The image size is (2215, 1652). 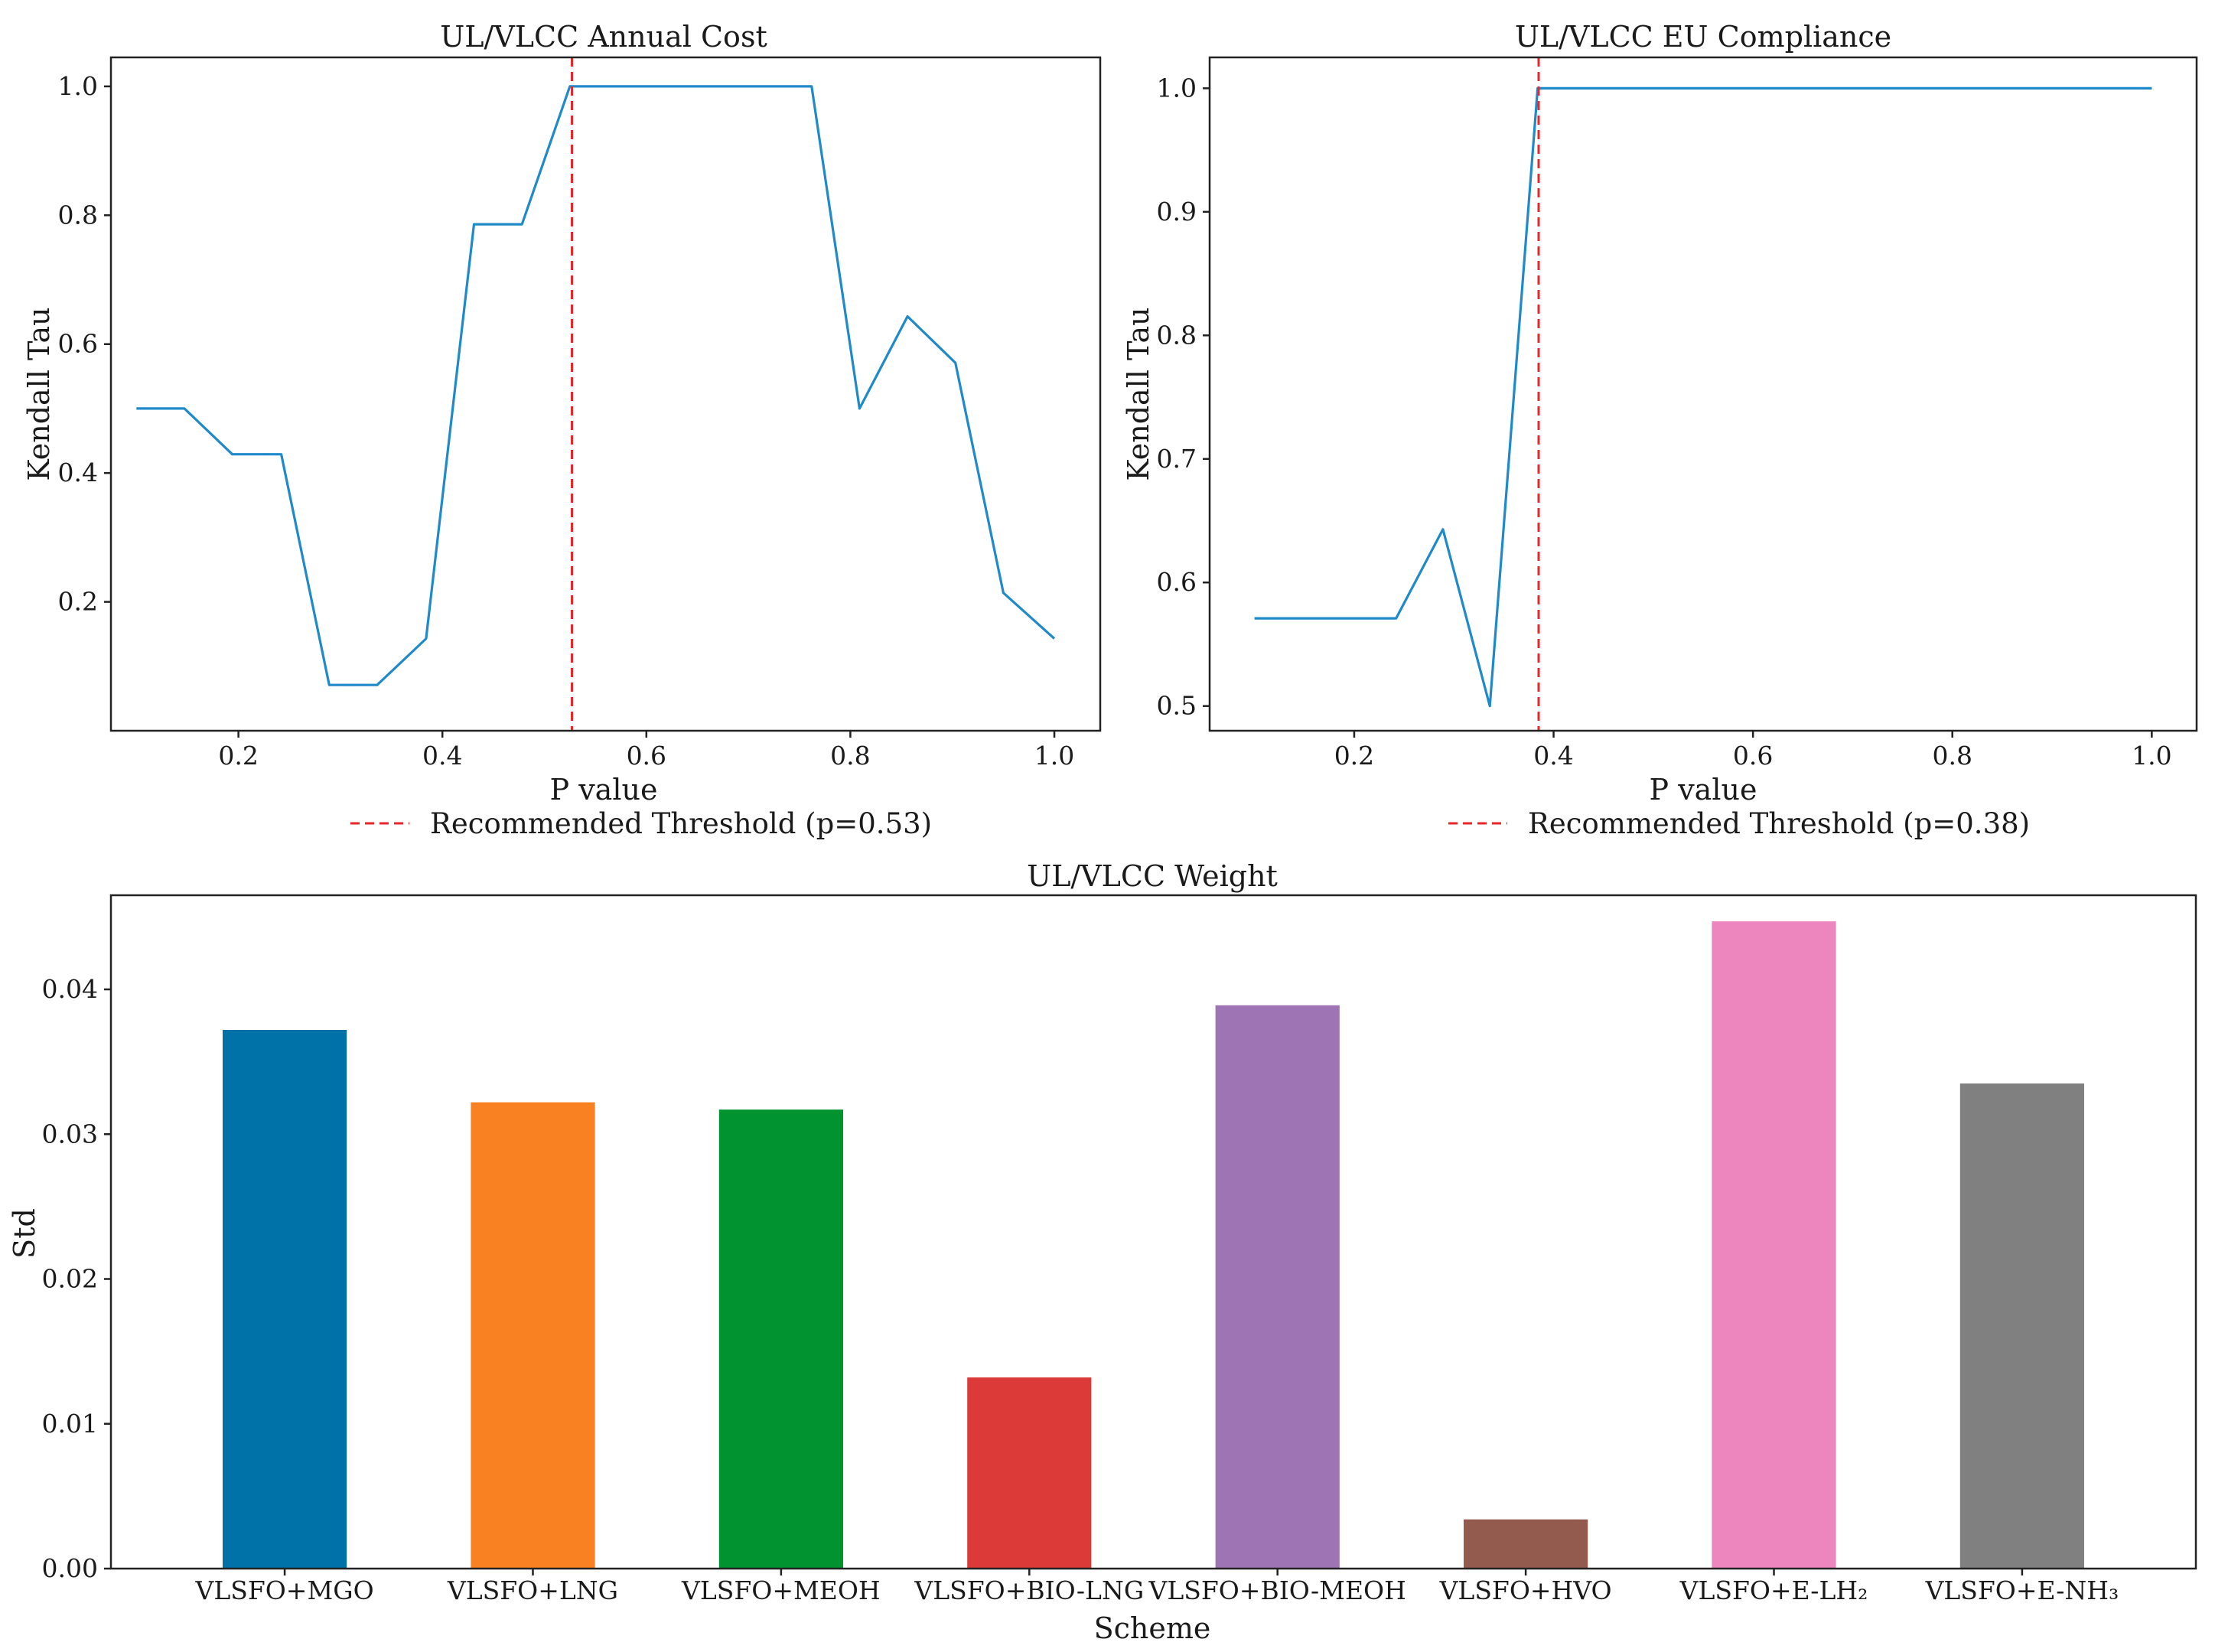 What do you see at coordinates (1952, 756) in the screenshot?
I see `eu-compliance-x-tick-label: 0.8` at bounding box center [1952, 756].